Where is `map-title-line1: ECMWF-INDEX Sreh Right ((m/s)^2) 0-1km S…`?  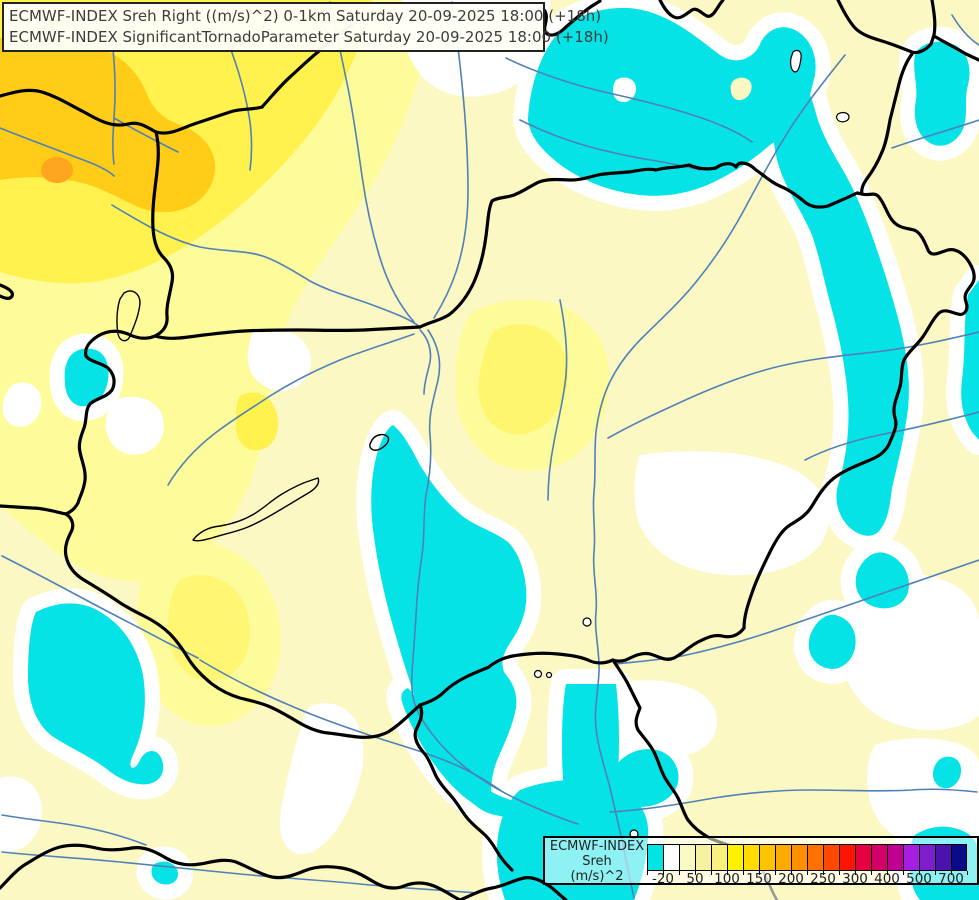 map-title-line1: ECMWF-INDEX Sreh Right ((m/s)^2) 0-1km S… is located at coordinates (305, 16).